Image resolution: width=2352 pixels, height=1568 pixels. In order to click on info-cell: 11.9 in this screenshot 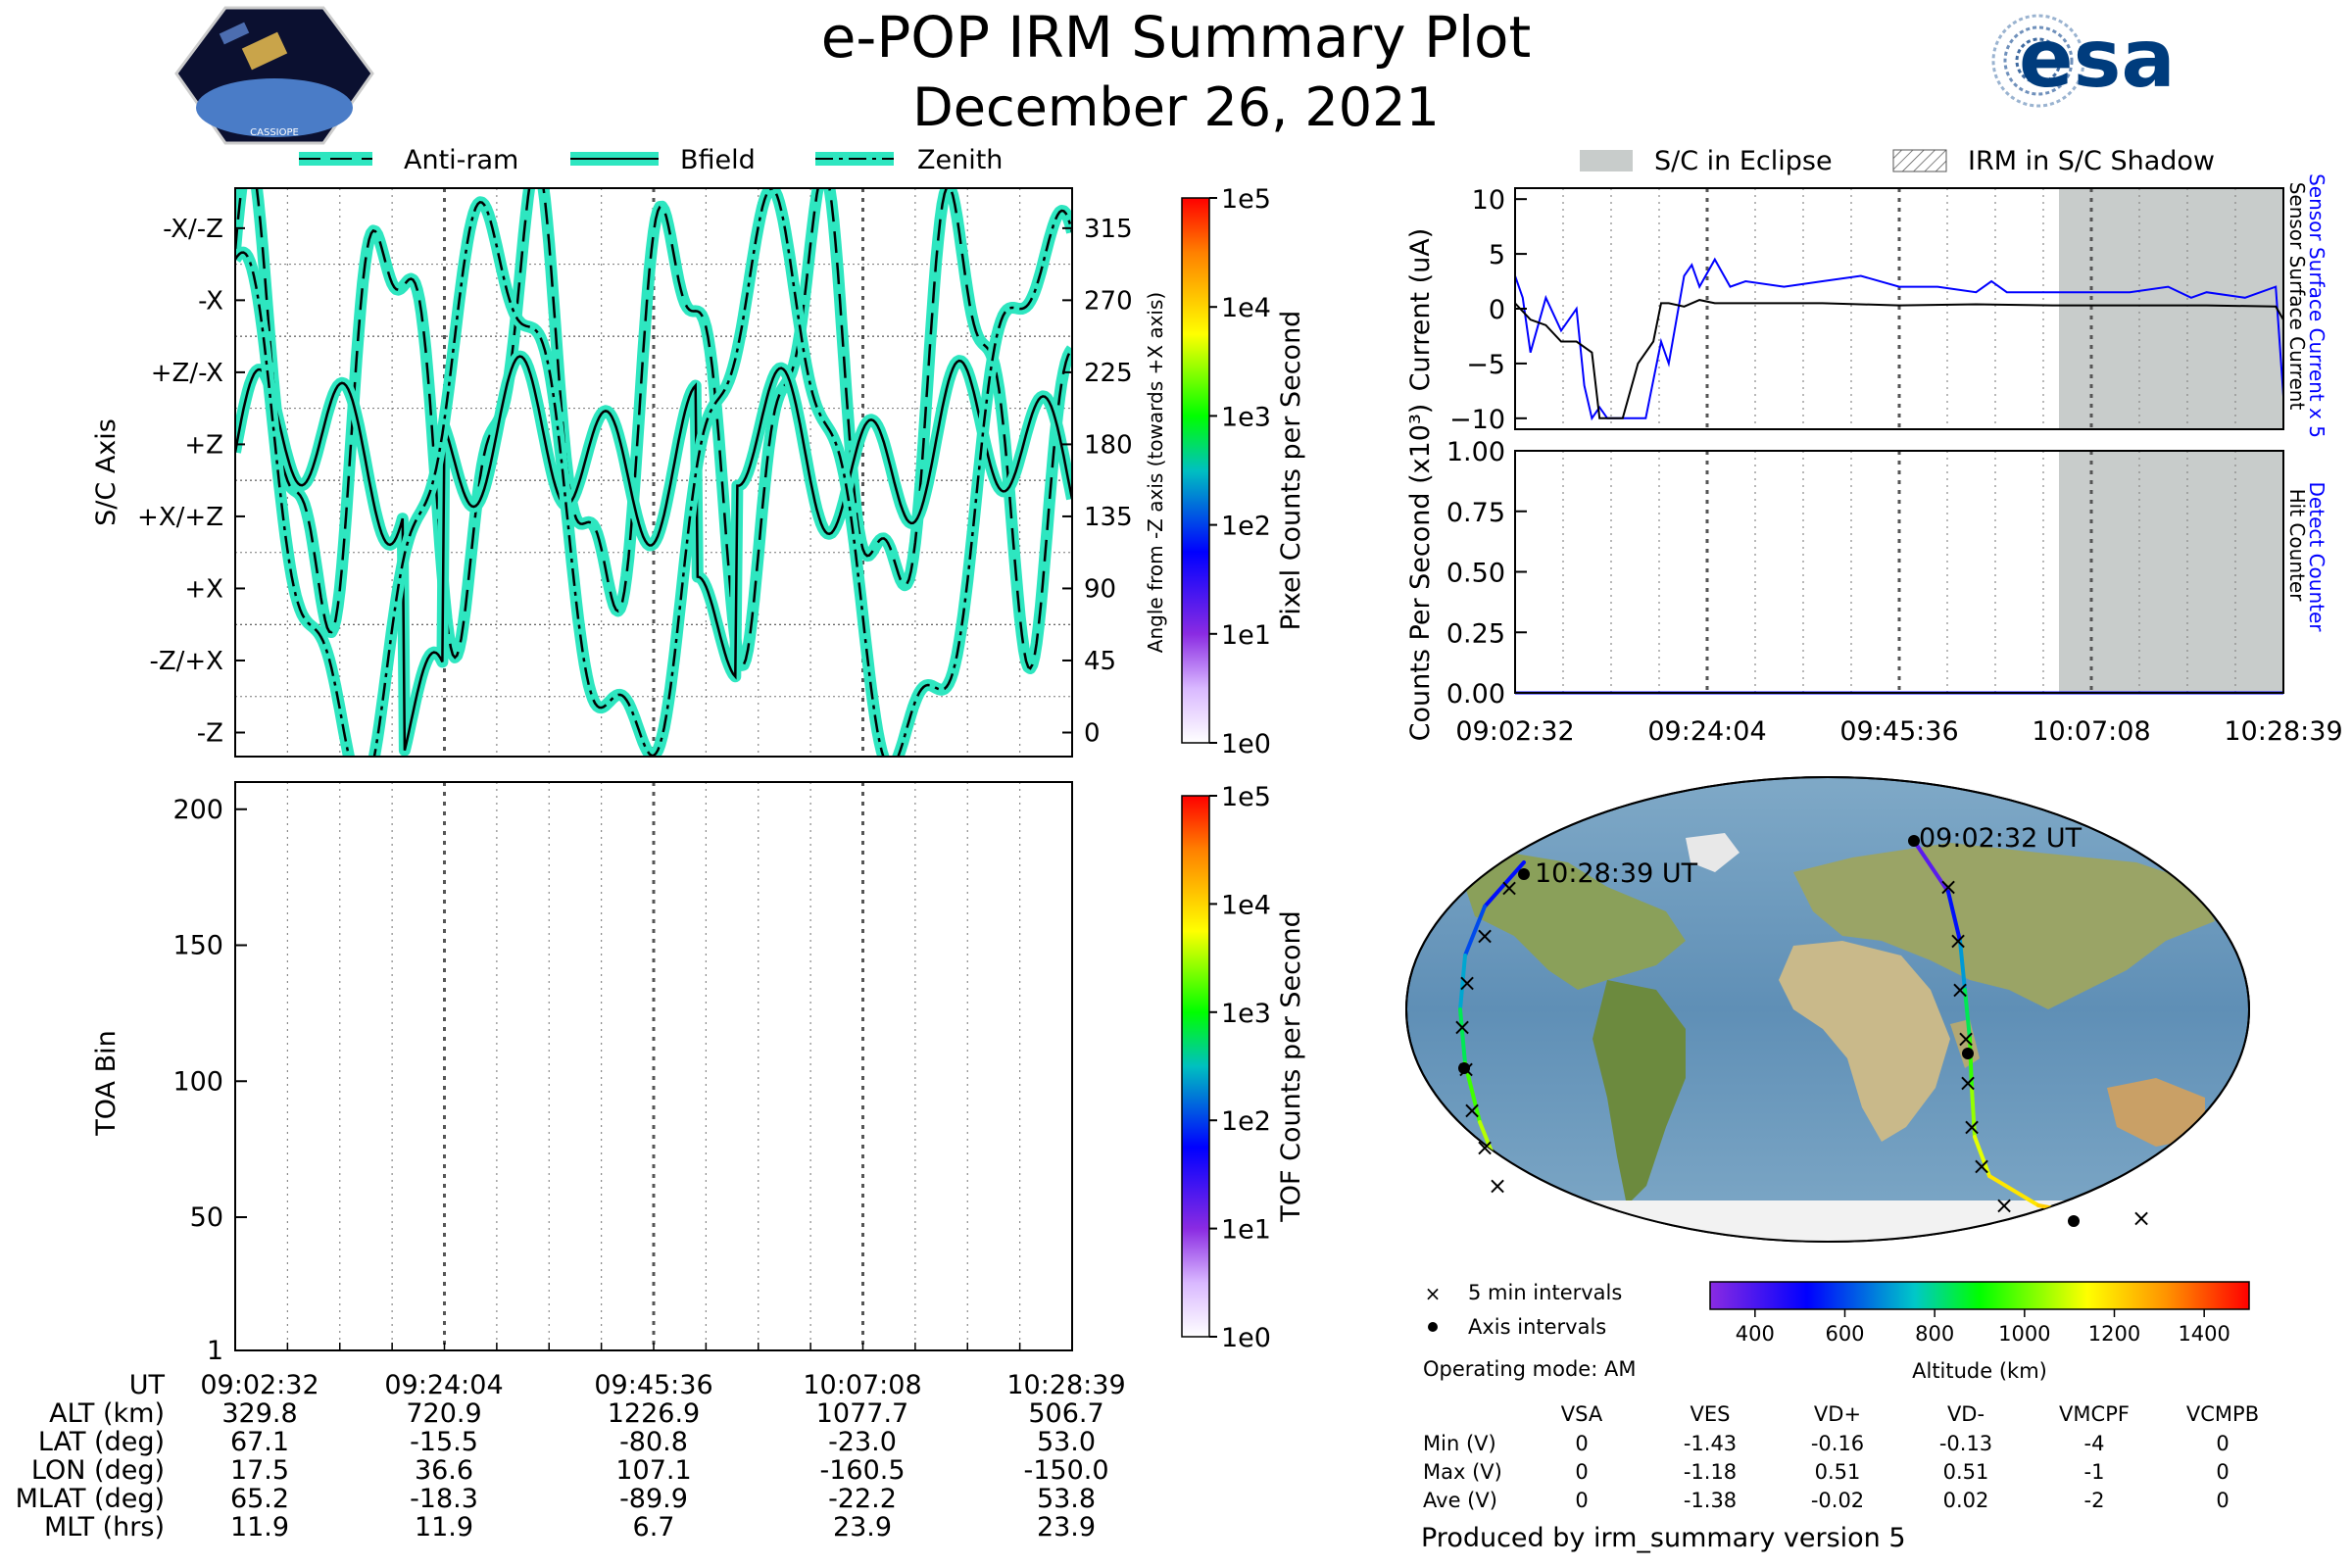, I will do `click(259, 1527)`.